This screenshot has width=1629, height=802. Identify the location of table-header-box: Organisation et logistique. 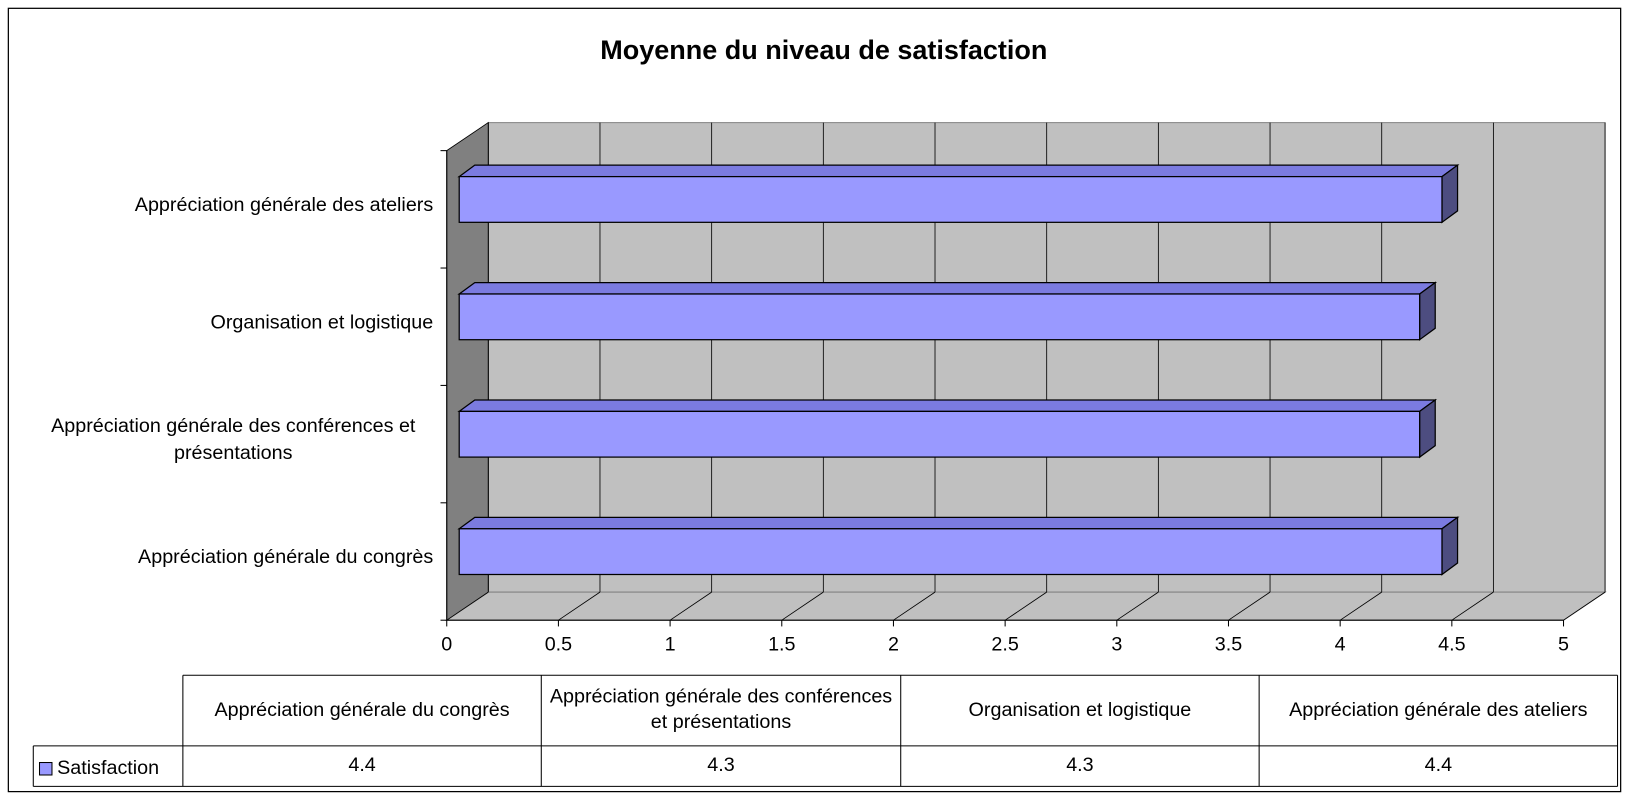
(1080, 709).